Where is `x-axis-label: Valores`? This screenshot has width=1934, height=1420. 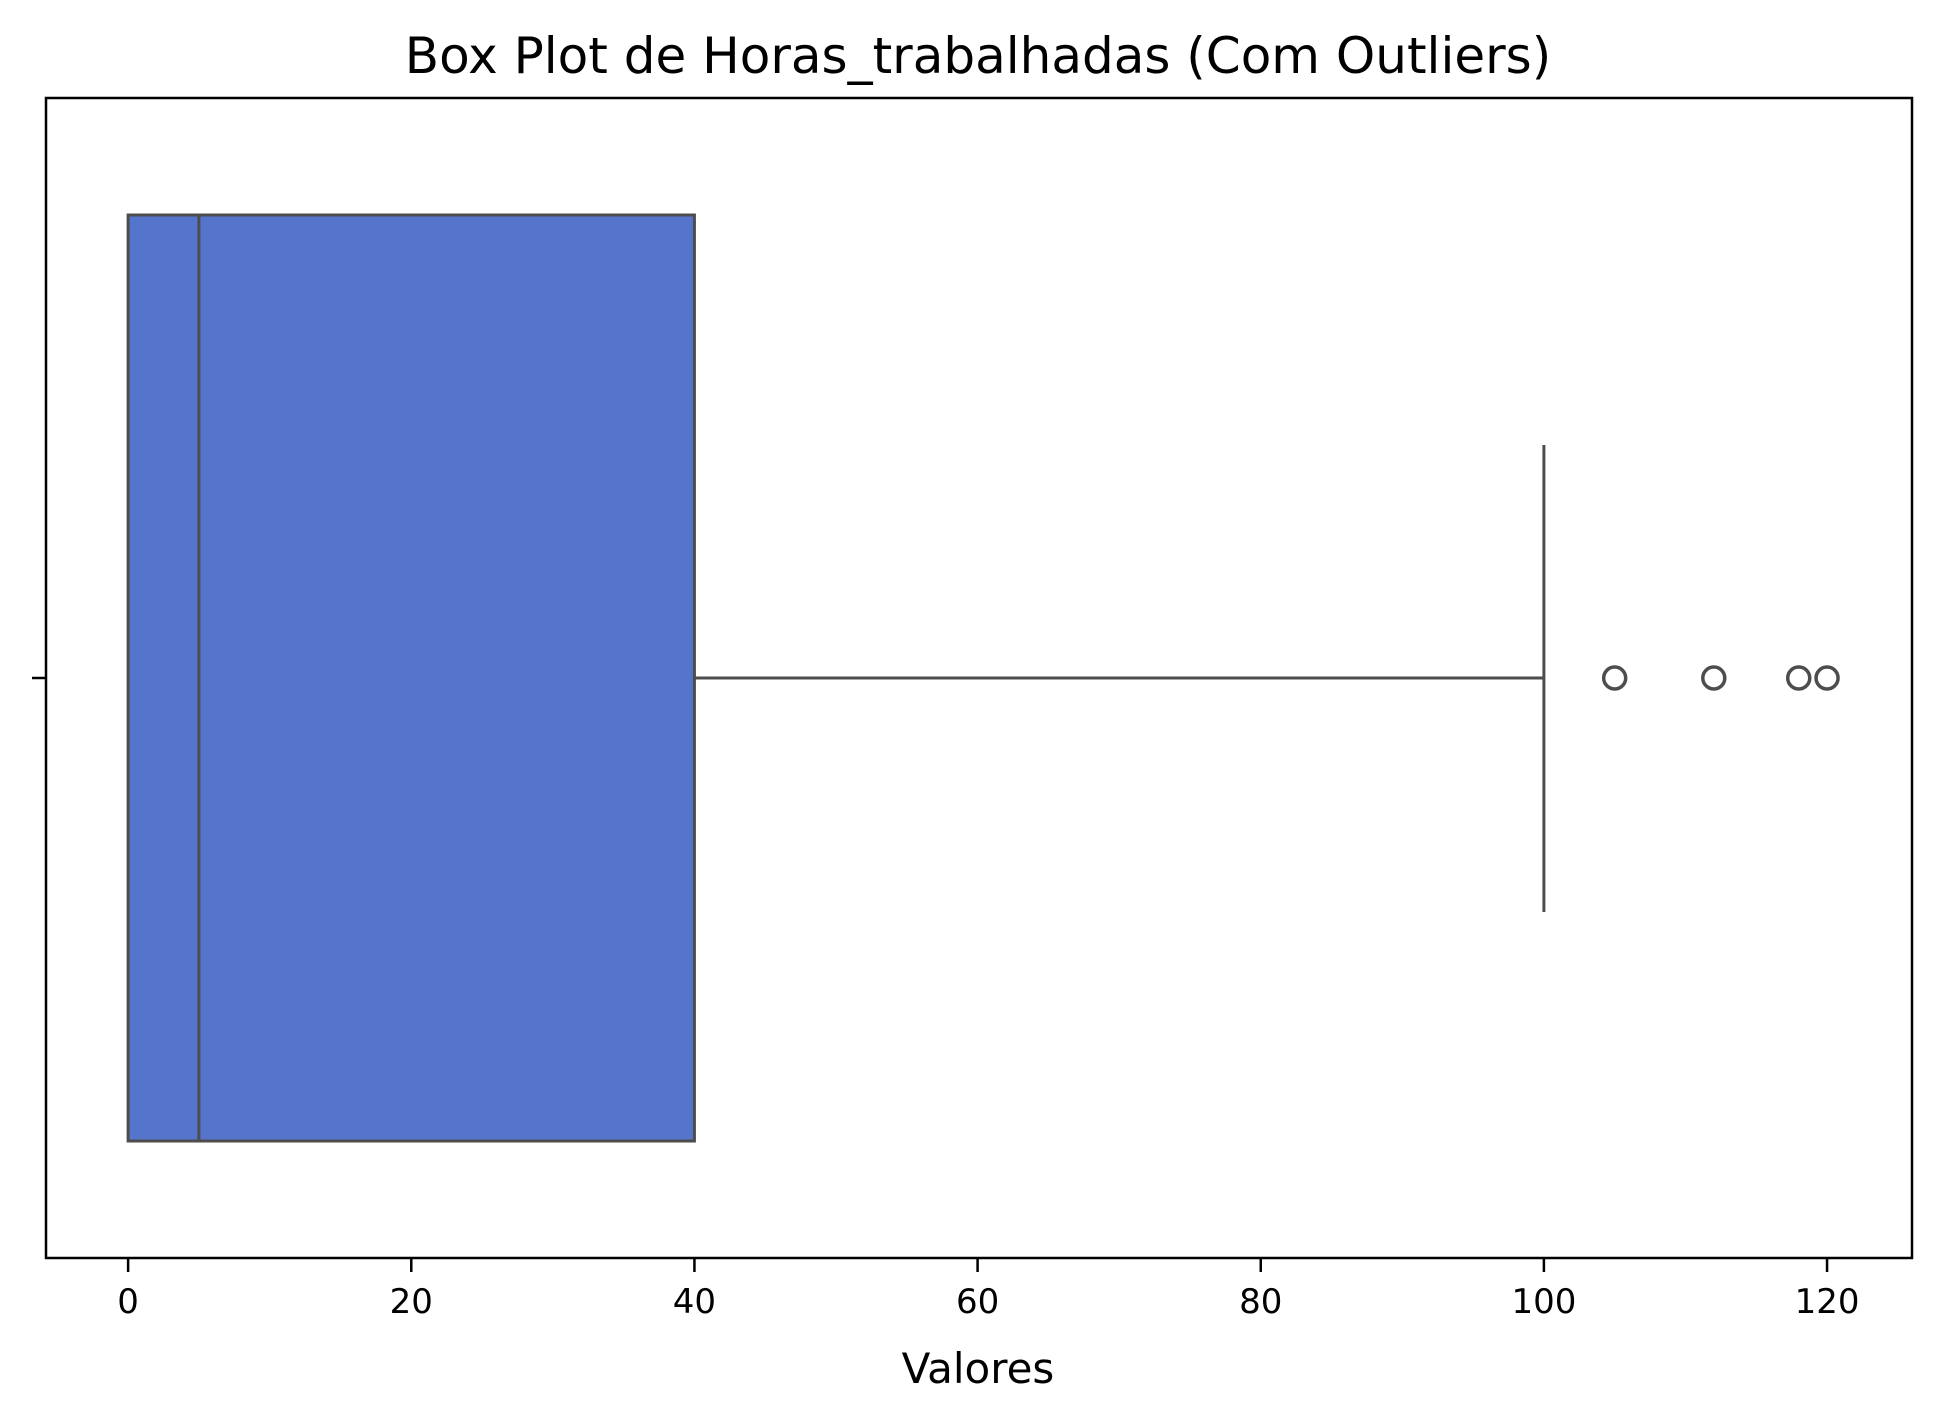 x-axis-label: Valores is located at coordinates (978, 1368).